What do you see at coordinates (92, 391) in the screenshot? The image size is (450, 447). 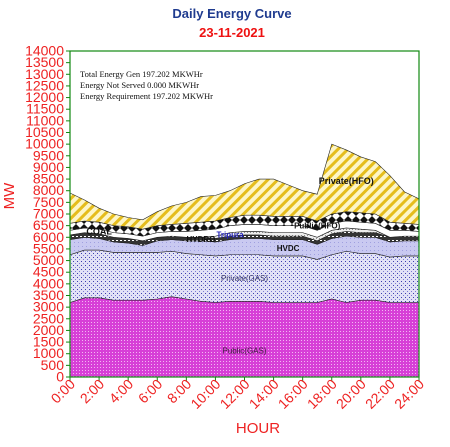 I see `x-tick-label: 2:00` at bounding box center [92, 391].